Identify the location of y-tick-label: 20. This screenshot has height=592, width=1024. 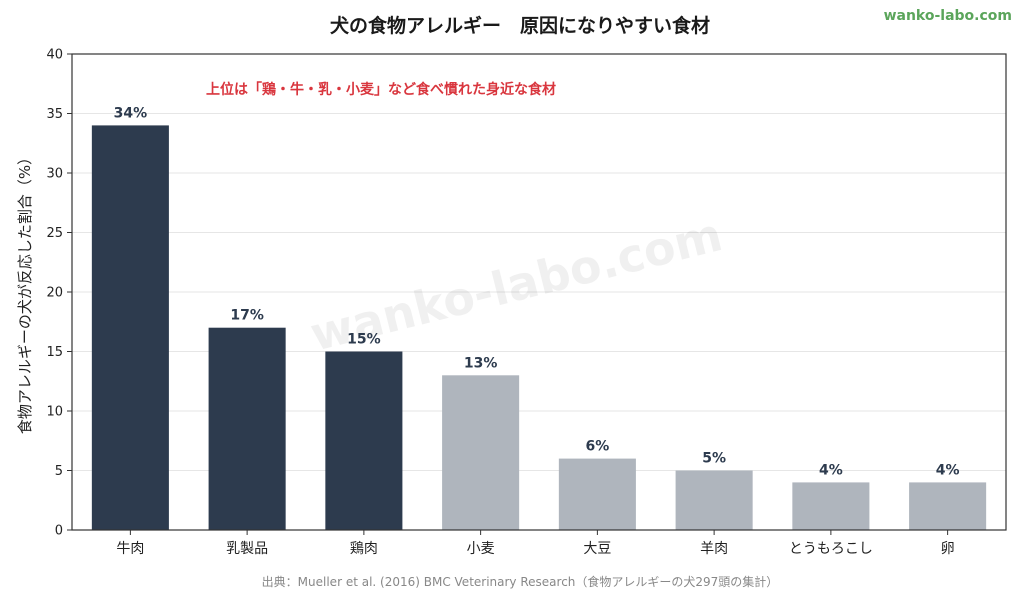
(54, 293).